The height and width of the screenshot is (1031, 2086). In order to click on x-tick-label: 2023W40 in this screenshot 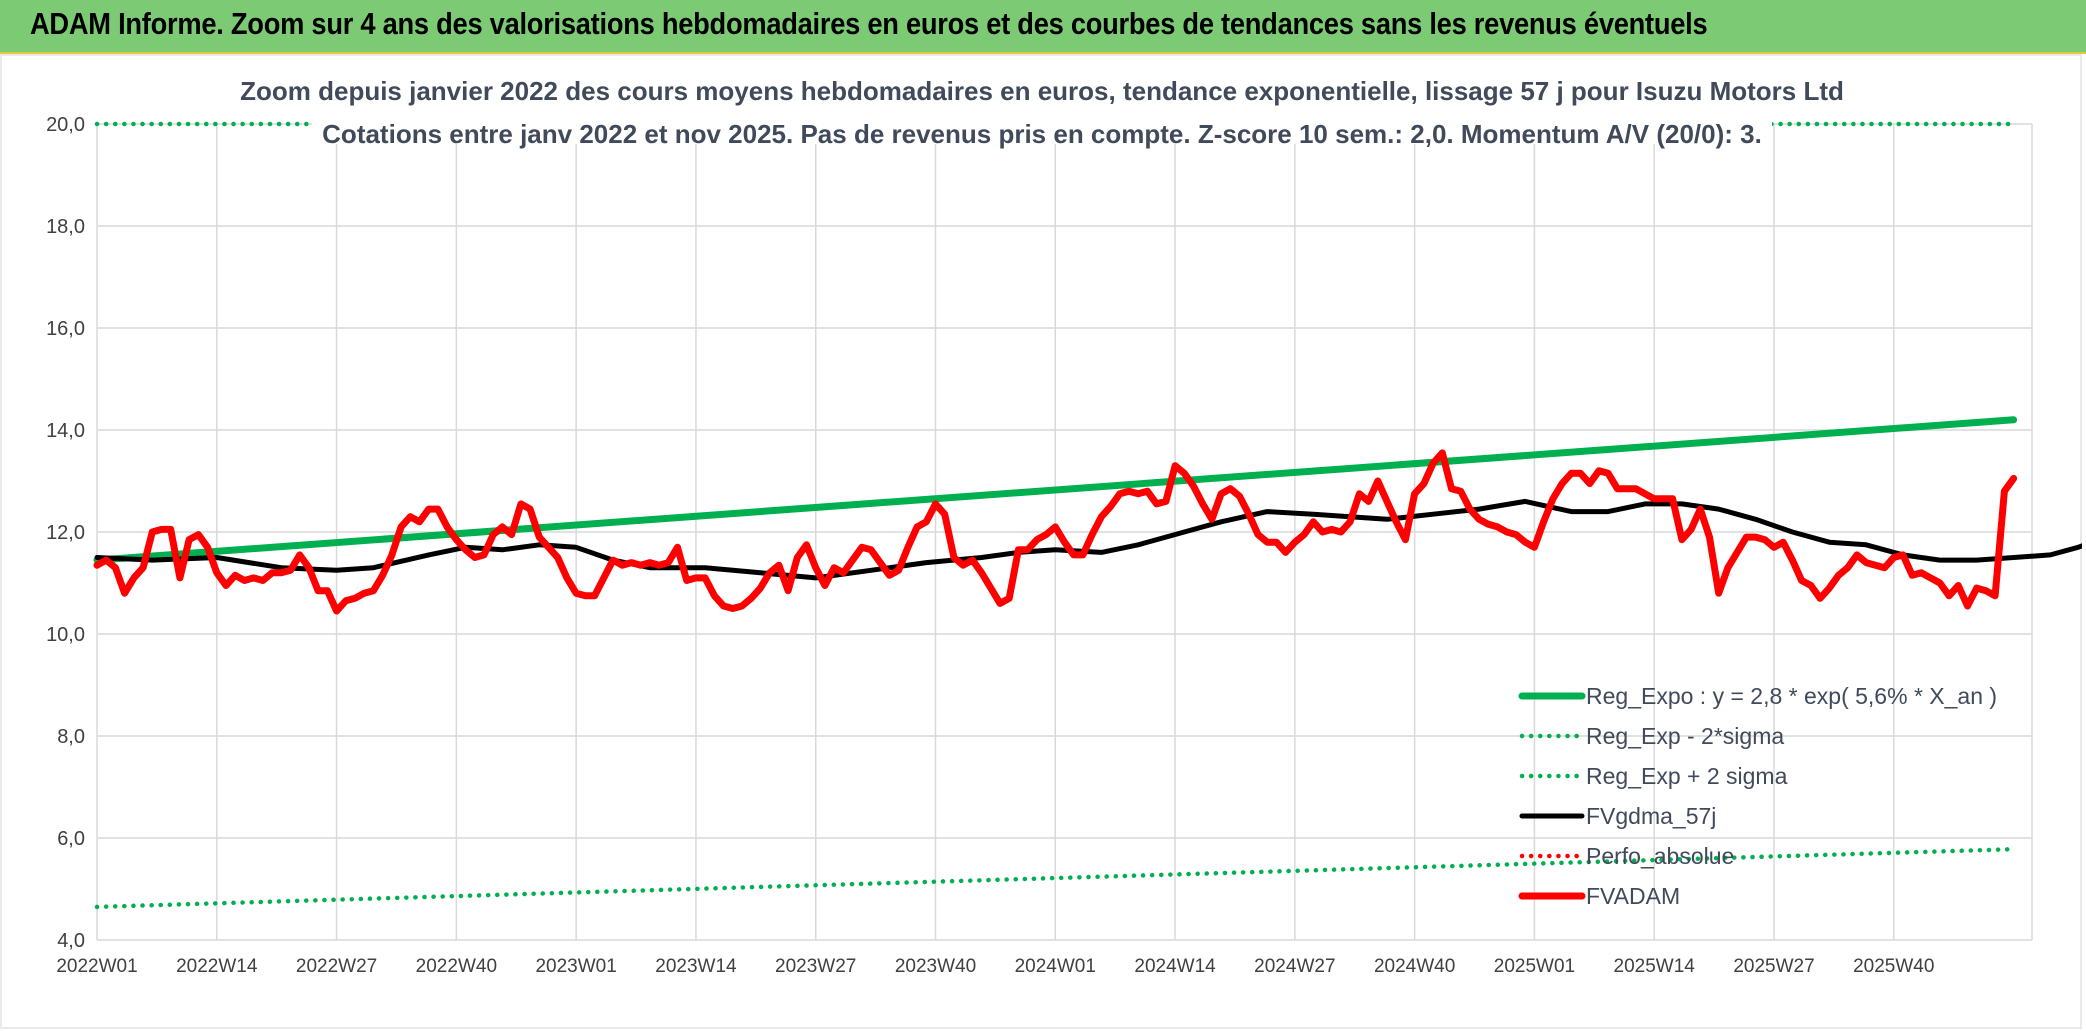, I will do `click(935, 966)`.